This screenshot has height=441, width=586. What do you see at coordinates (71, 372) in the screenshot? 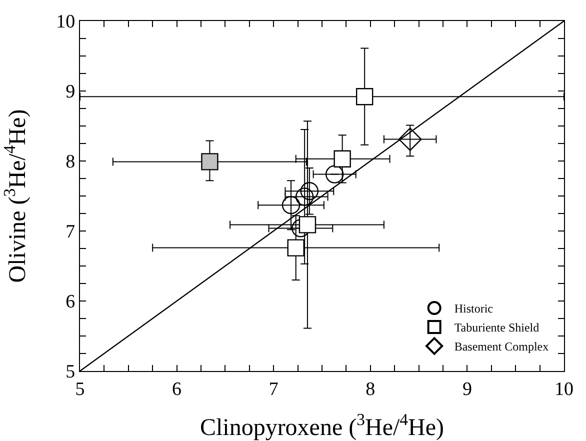
I see `y-tick-label: 5` at bounding box center [71, 372].